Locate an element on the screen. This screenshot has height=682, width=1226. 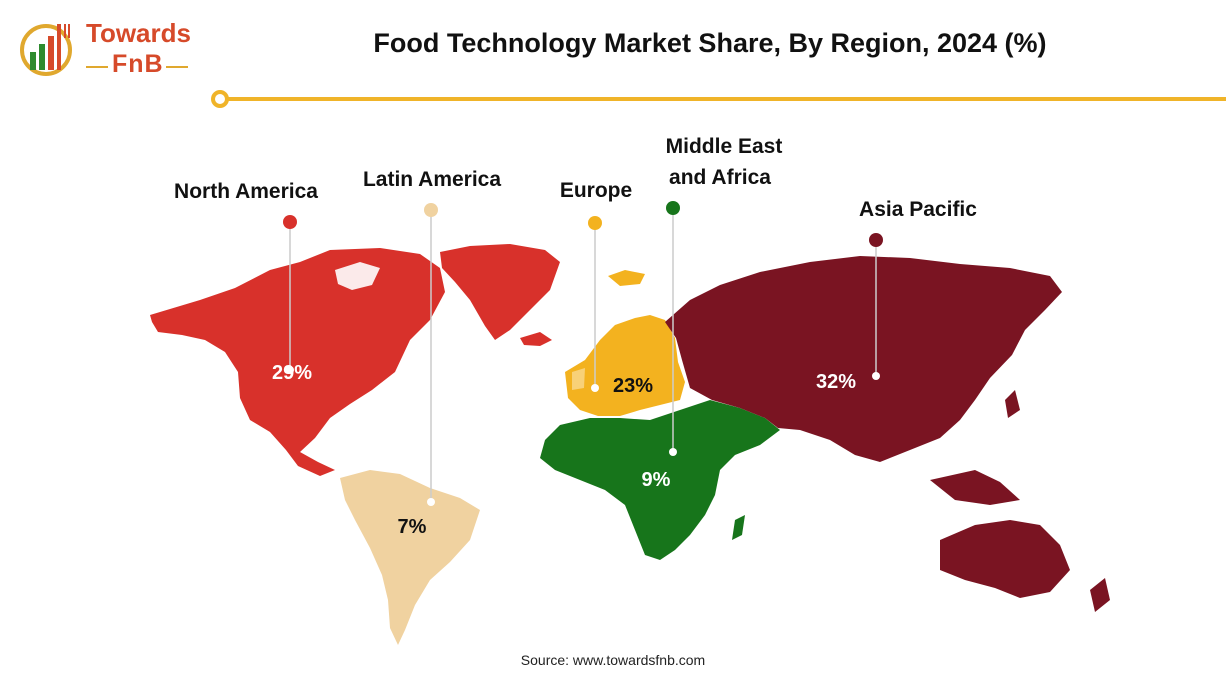
source-note: Source: www.towardsfnb.com is located at coordinates (613, 660).